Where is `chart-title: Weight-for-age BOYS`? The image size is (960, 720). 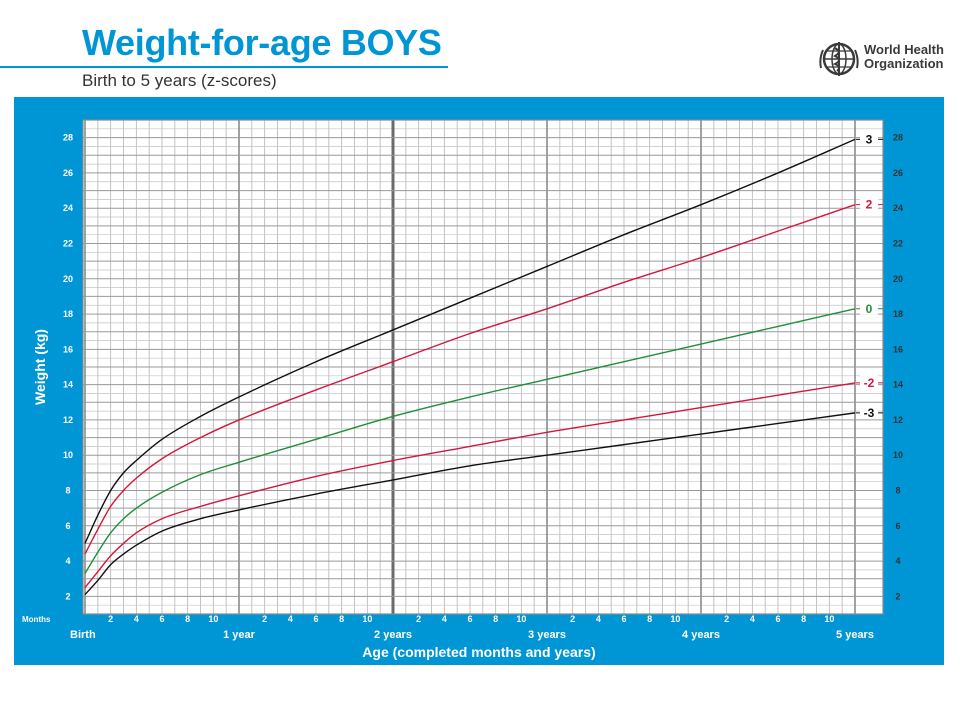 chart-title: Weight-for-age BOYS is located at coordinates (262, 42).